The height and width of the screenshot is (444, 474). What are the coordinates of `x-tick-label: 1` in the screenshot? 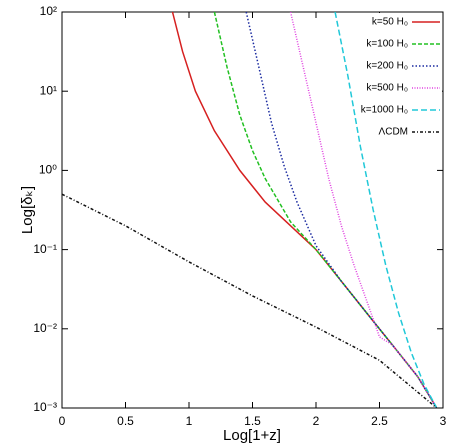 It's located at (189, 421).